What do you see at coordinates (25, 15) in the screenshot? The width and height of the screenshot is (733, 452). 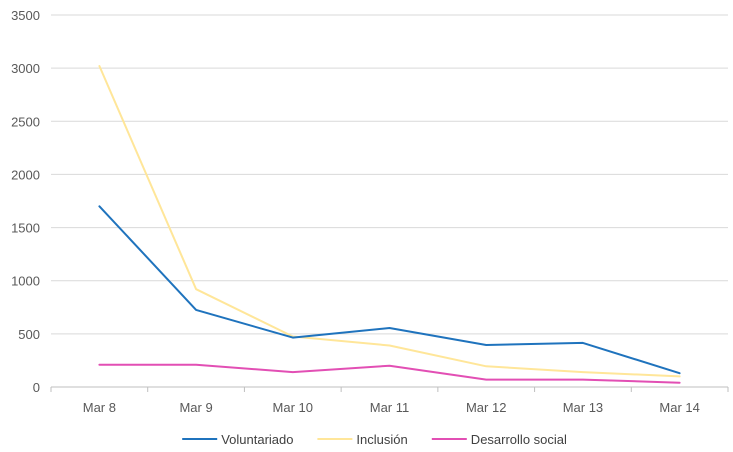 I see `y-tick-label: 3500` at bounding box center [25, 15].